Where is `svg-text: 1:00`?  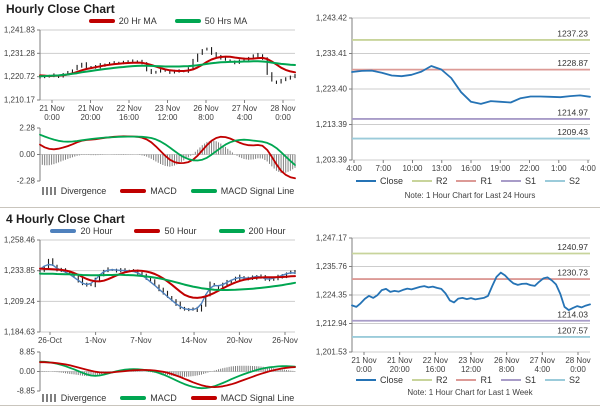
svg-text: 1:00 is located at coordinates (559, 168).